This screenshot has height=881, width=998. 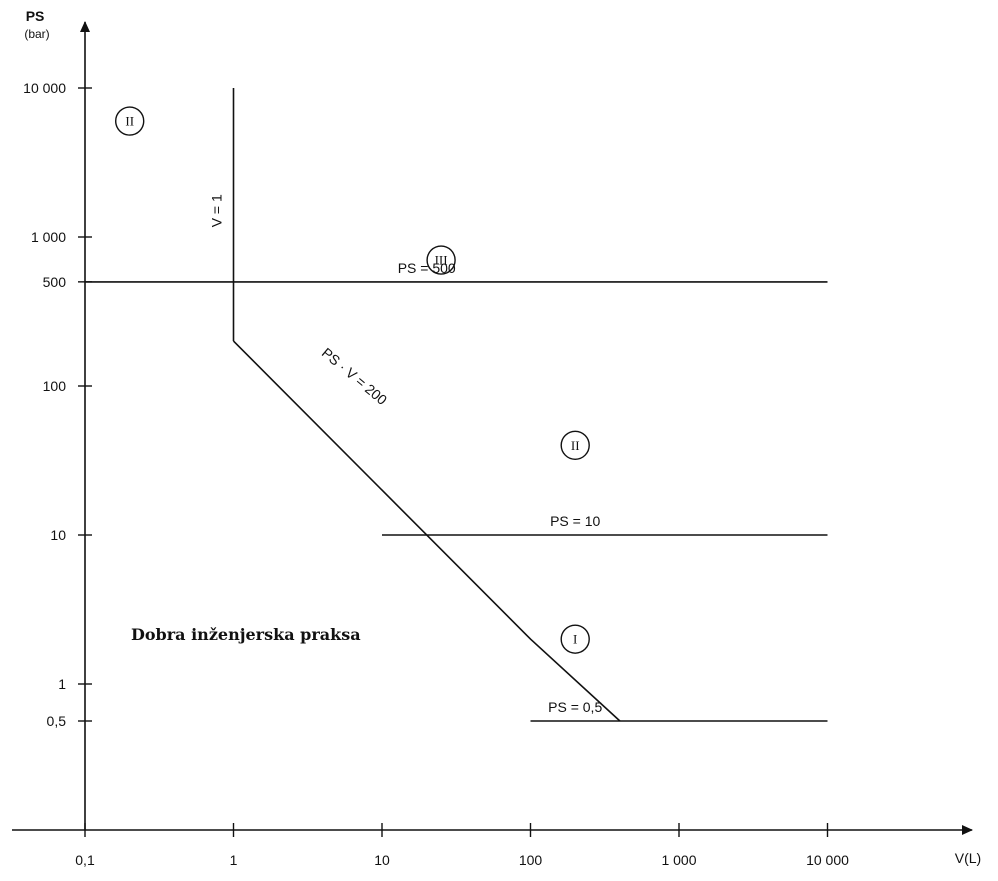 I want to click on zone-marker-zone-II-top-left: II, so click(x=130, y=121).